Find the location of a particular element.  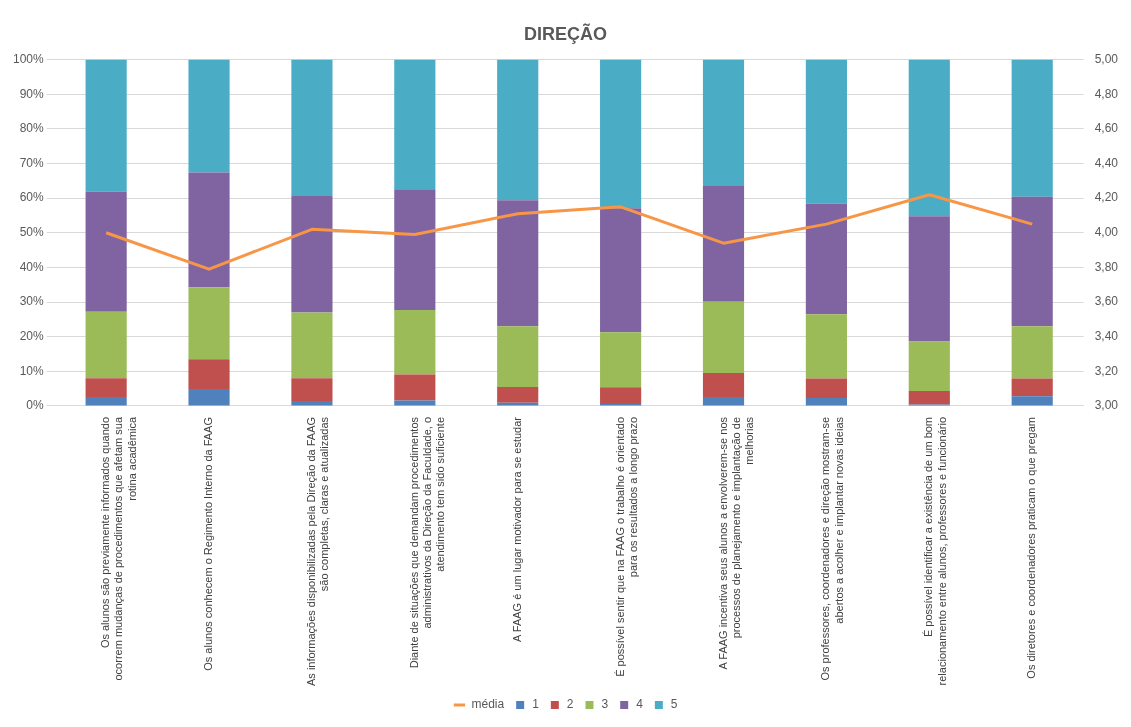

y-tick-label: 90% is located at coordinates (32, 93).